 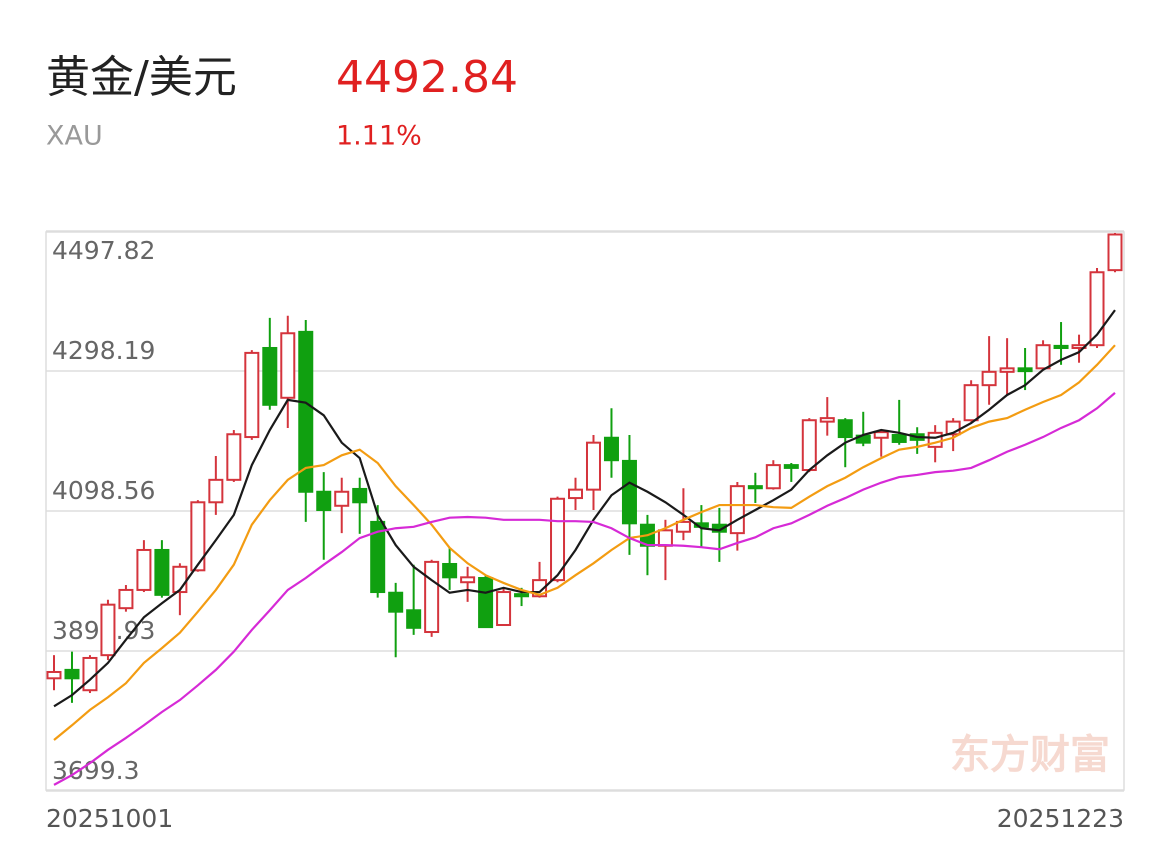 I want to click on x-tick-label: 20251223, so click(x=1060, y=818).